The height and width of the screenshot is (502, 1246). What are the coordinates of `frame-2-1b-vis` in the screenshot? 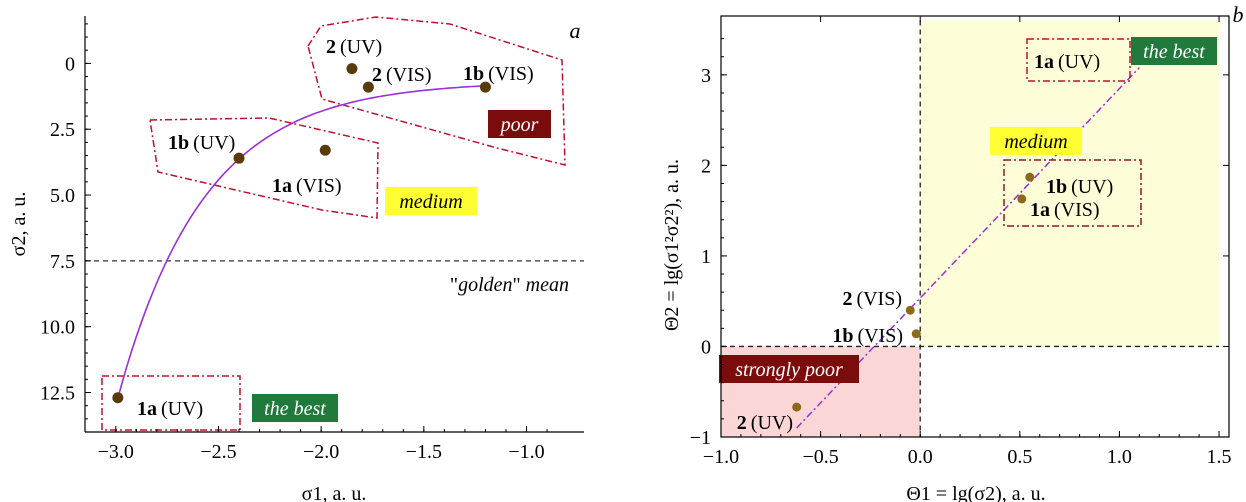 It's located at (436, 91).